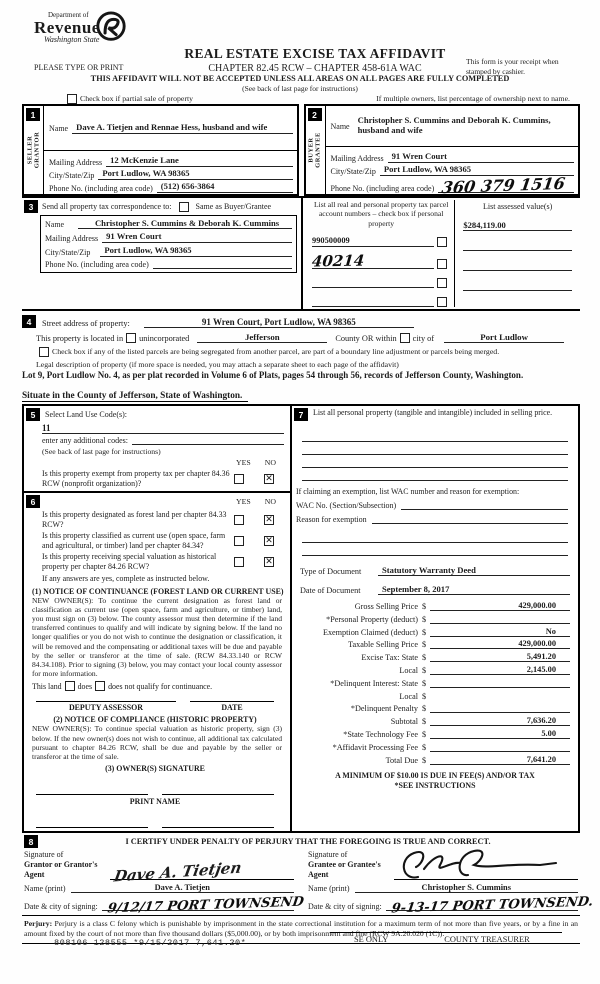 The image size is (600, 984). I want to click on s5-yes-header: YES, so click(243, 463).